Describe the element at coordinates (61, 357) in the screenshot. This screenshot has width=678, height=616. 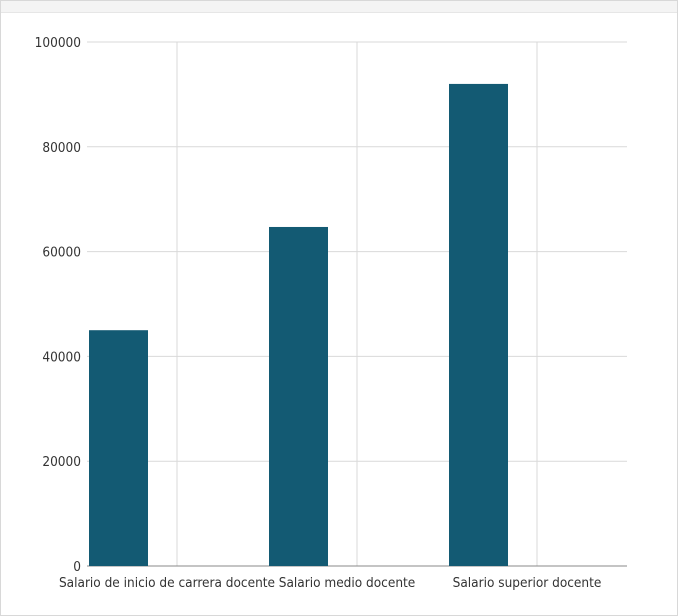
I see `y-tick-label: 40000` at that location.